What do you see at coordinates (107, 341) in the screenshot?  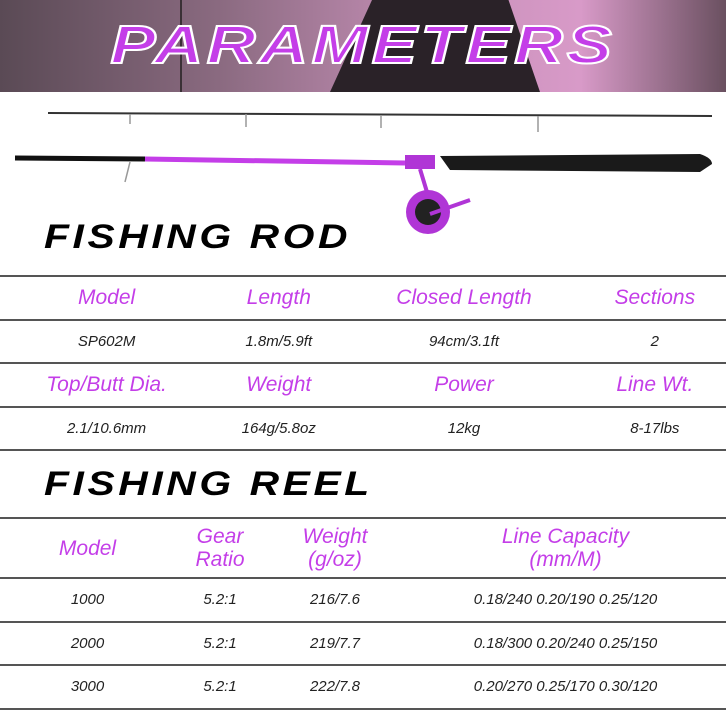 I see `cell: SP602M` at bounding box center [107, 341].